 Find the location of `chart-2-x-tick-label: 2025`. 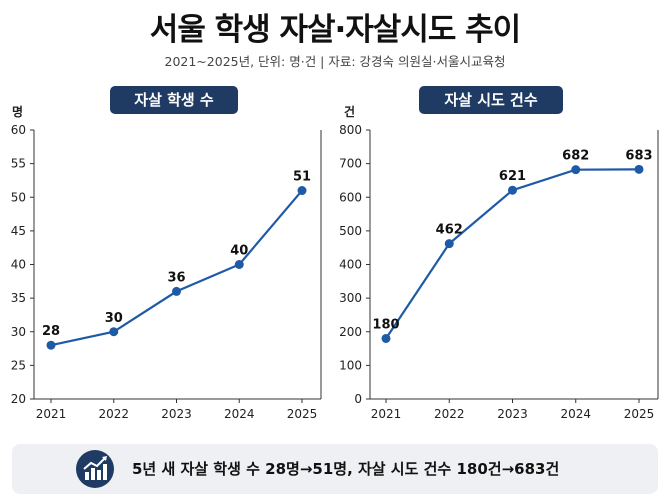

chart-2-x-tick-label: 2025 is located at coordinates (639, 414).